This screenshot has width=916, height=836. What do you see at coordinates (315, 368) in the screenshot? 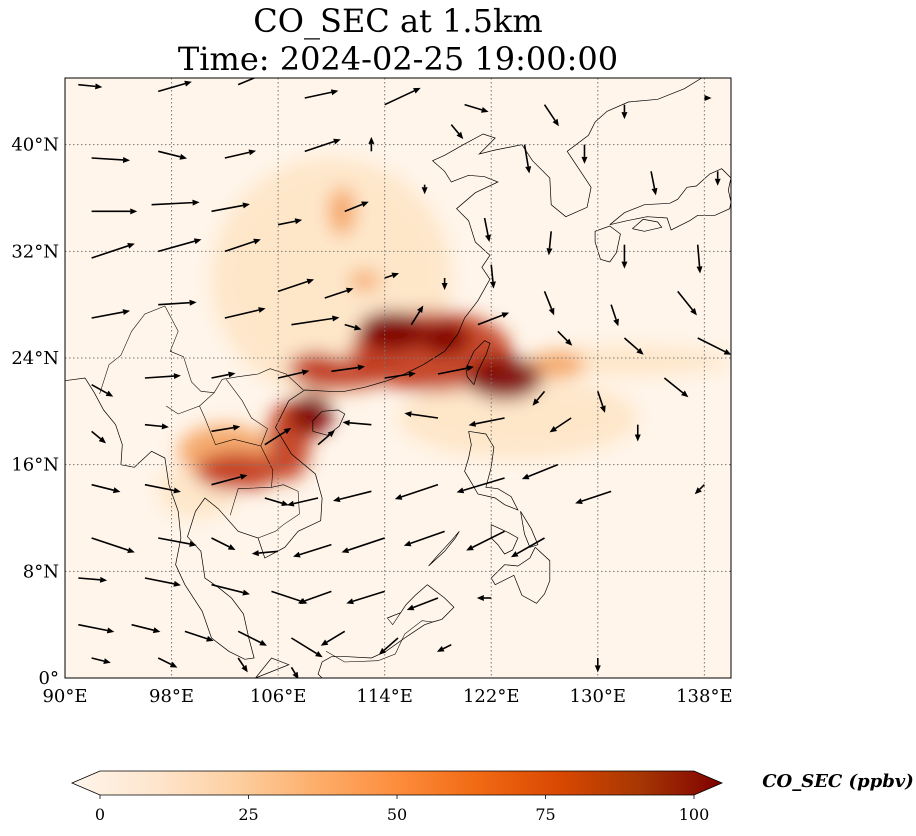
I see `plume-high` at bounding box center [315, 368].